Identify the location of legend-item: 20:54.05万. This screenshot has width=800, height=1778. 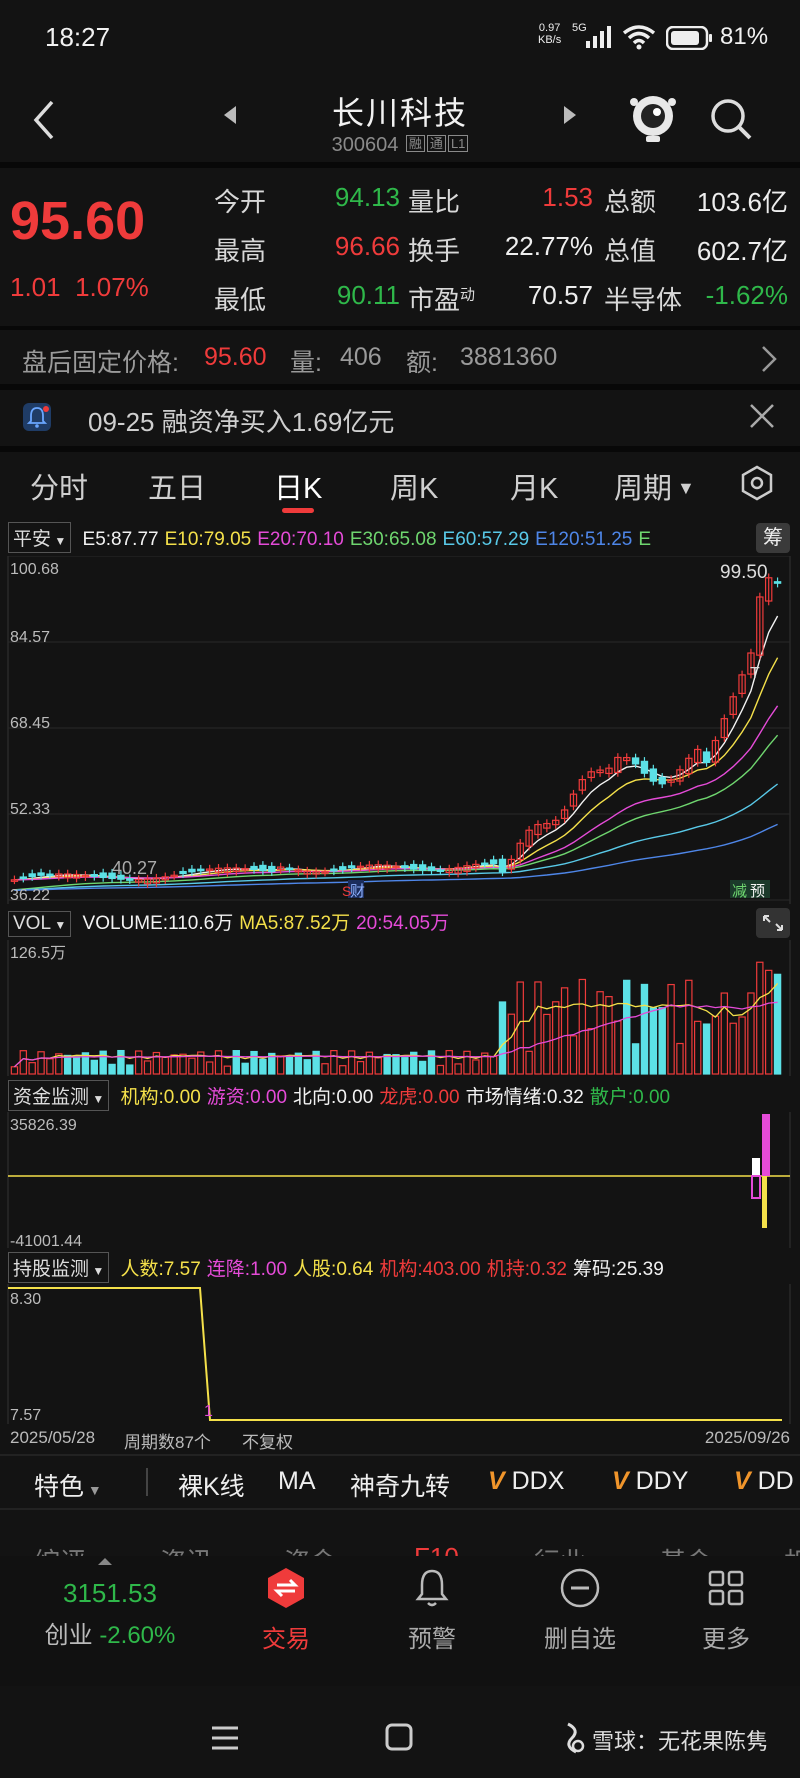
(403, 923).